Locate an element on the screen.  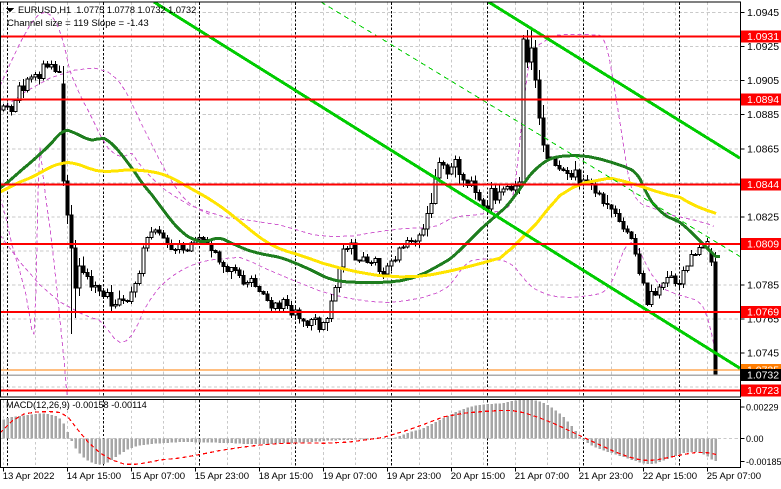
svg-text: 0.00 is located at coordinates (755, 439).